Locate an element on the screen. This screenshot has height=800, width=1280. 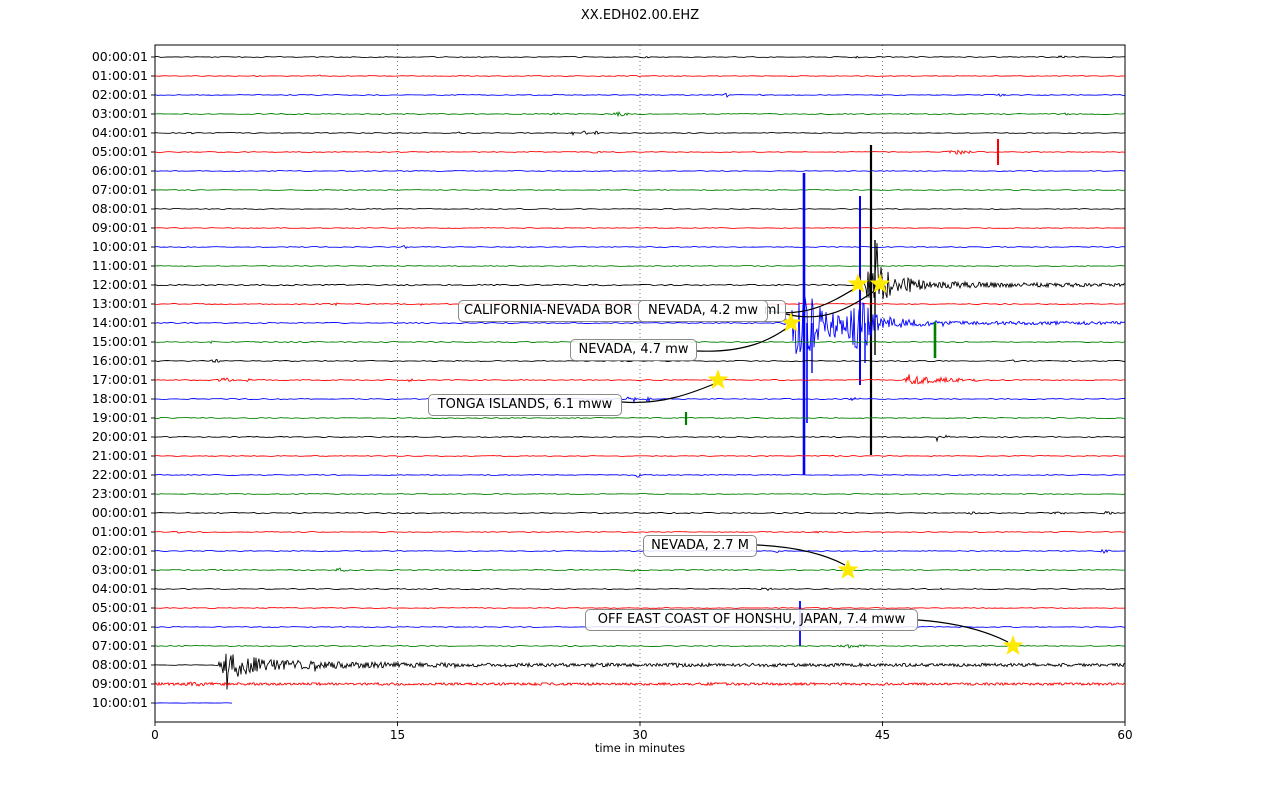
annotation-nevada-2-7: NEVADA, 2.7 M is located at coordinates (700, 546).